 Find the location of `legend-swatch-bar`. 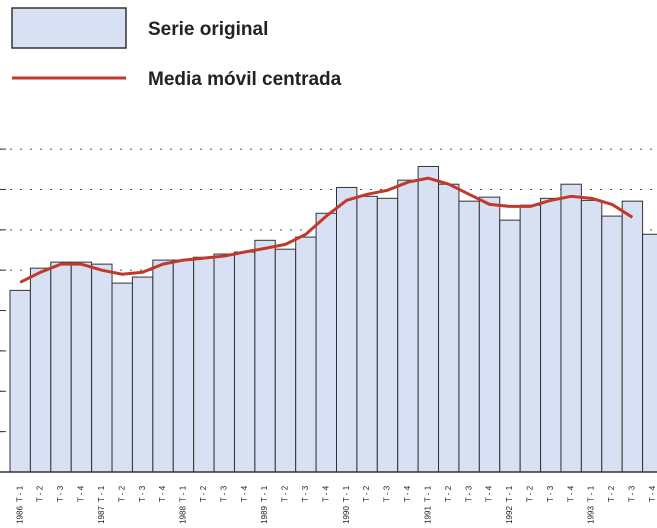

legend-swatch-bar is located at coordinates (69, 28).